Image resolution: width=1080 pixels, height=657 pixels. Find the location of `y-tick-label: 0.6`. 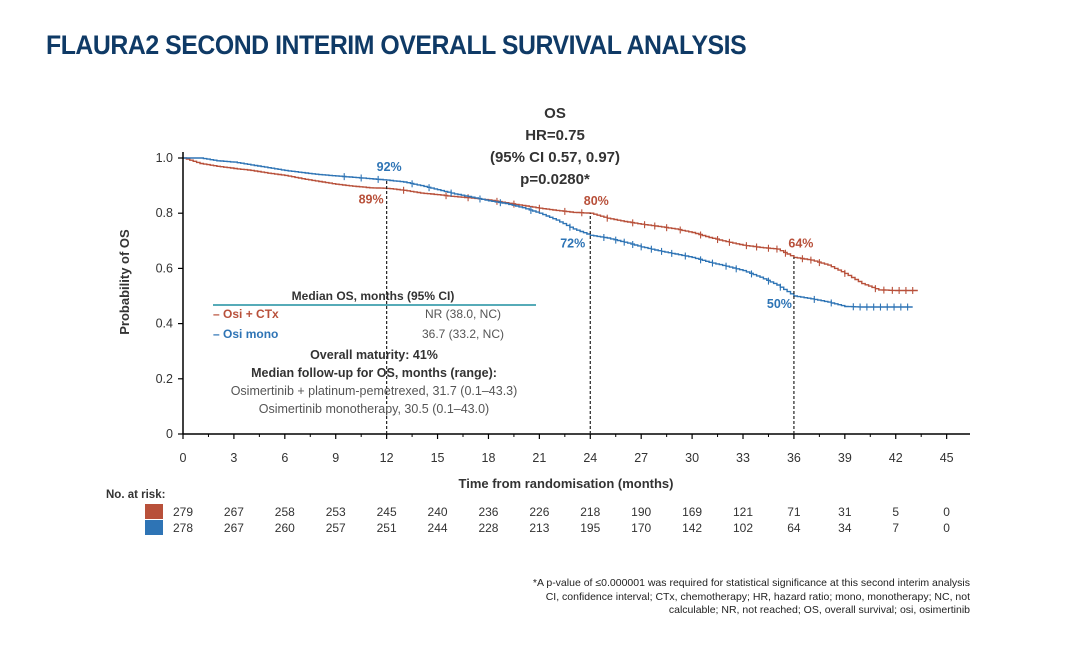

y-tick-label: 0.6 is located at coordinates (164, 268).